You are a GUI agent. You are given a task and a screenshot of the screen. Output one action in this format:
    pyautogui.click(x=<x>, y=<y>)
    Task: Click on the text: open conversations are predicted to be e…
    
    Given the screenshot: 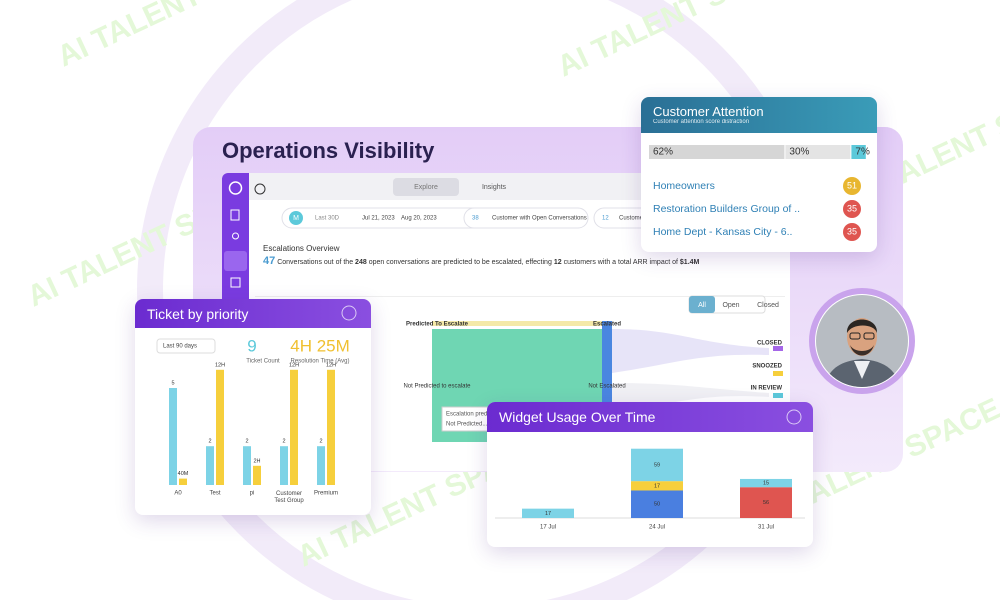 What is the action you would take?
    pyautogui.click(x=460, y=262)
    